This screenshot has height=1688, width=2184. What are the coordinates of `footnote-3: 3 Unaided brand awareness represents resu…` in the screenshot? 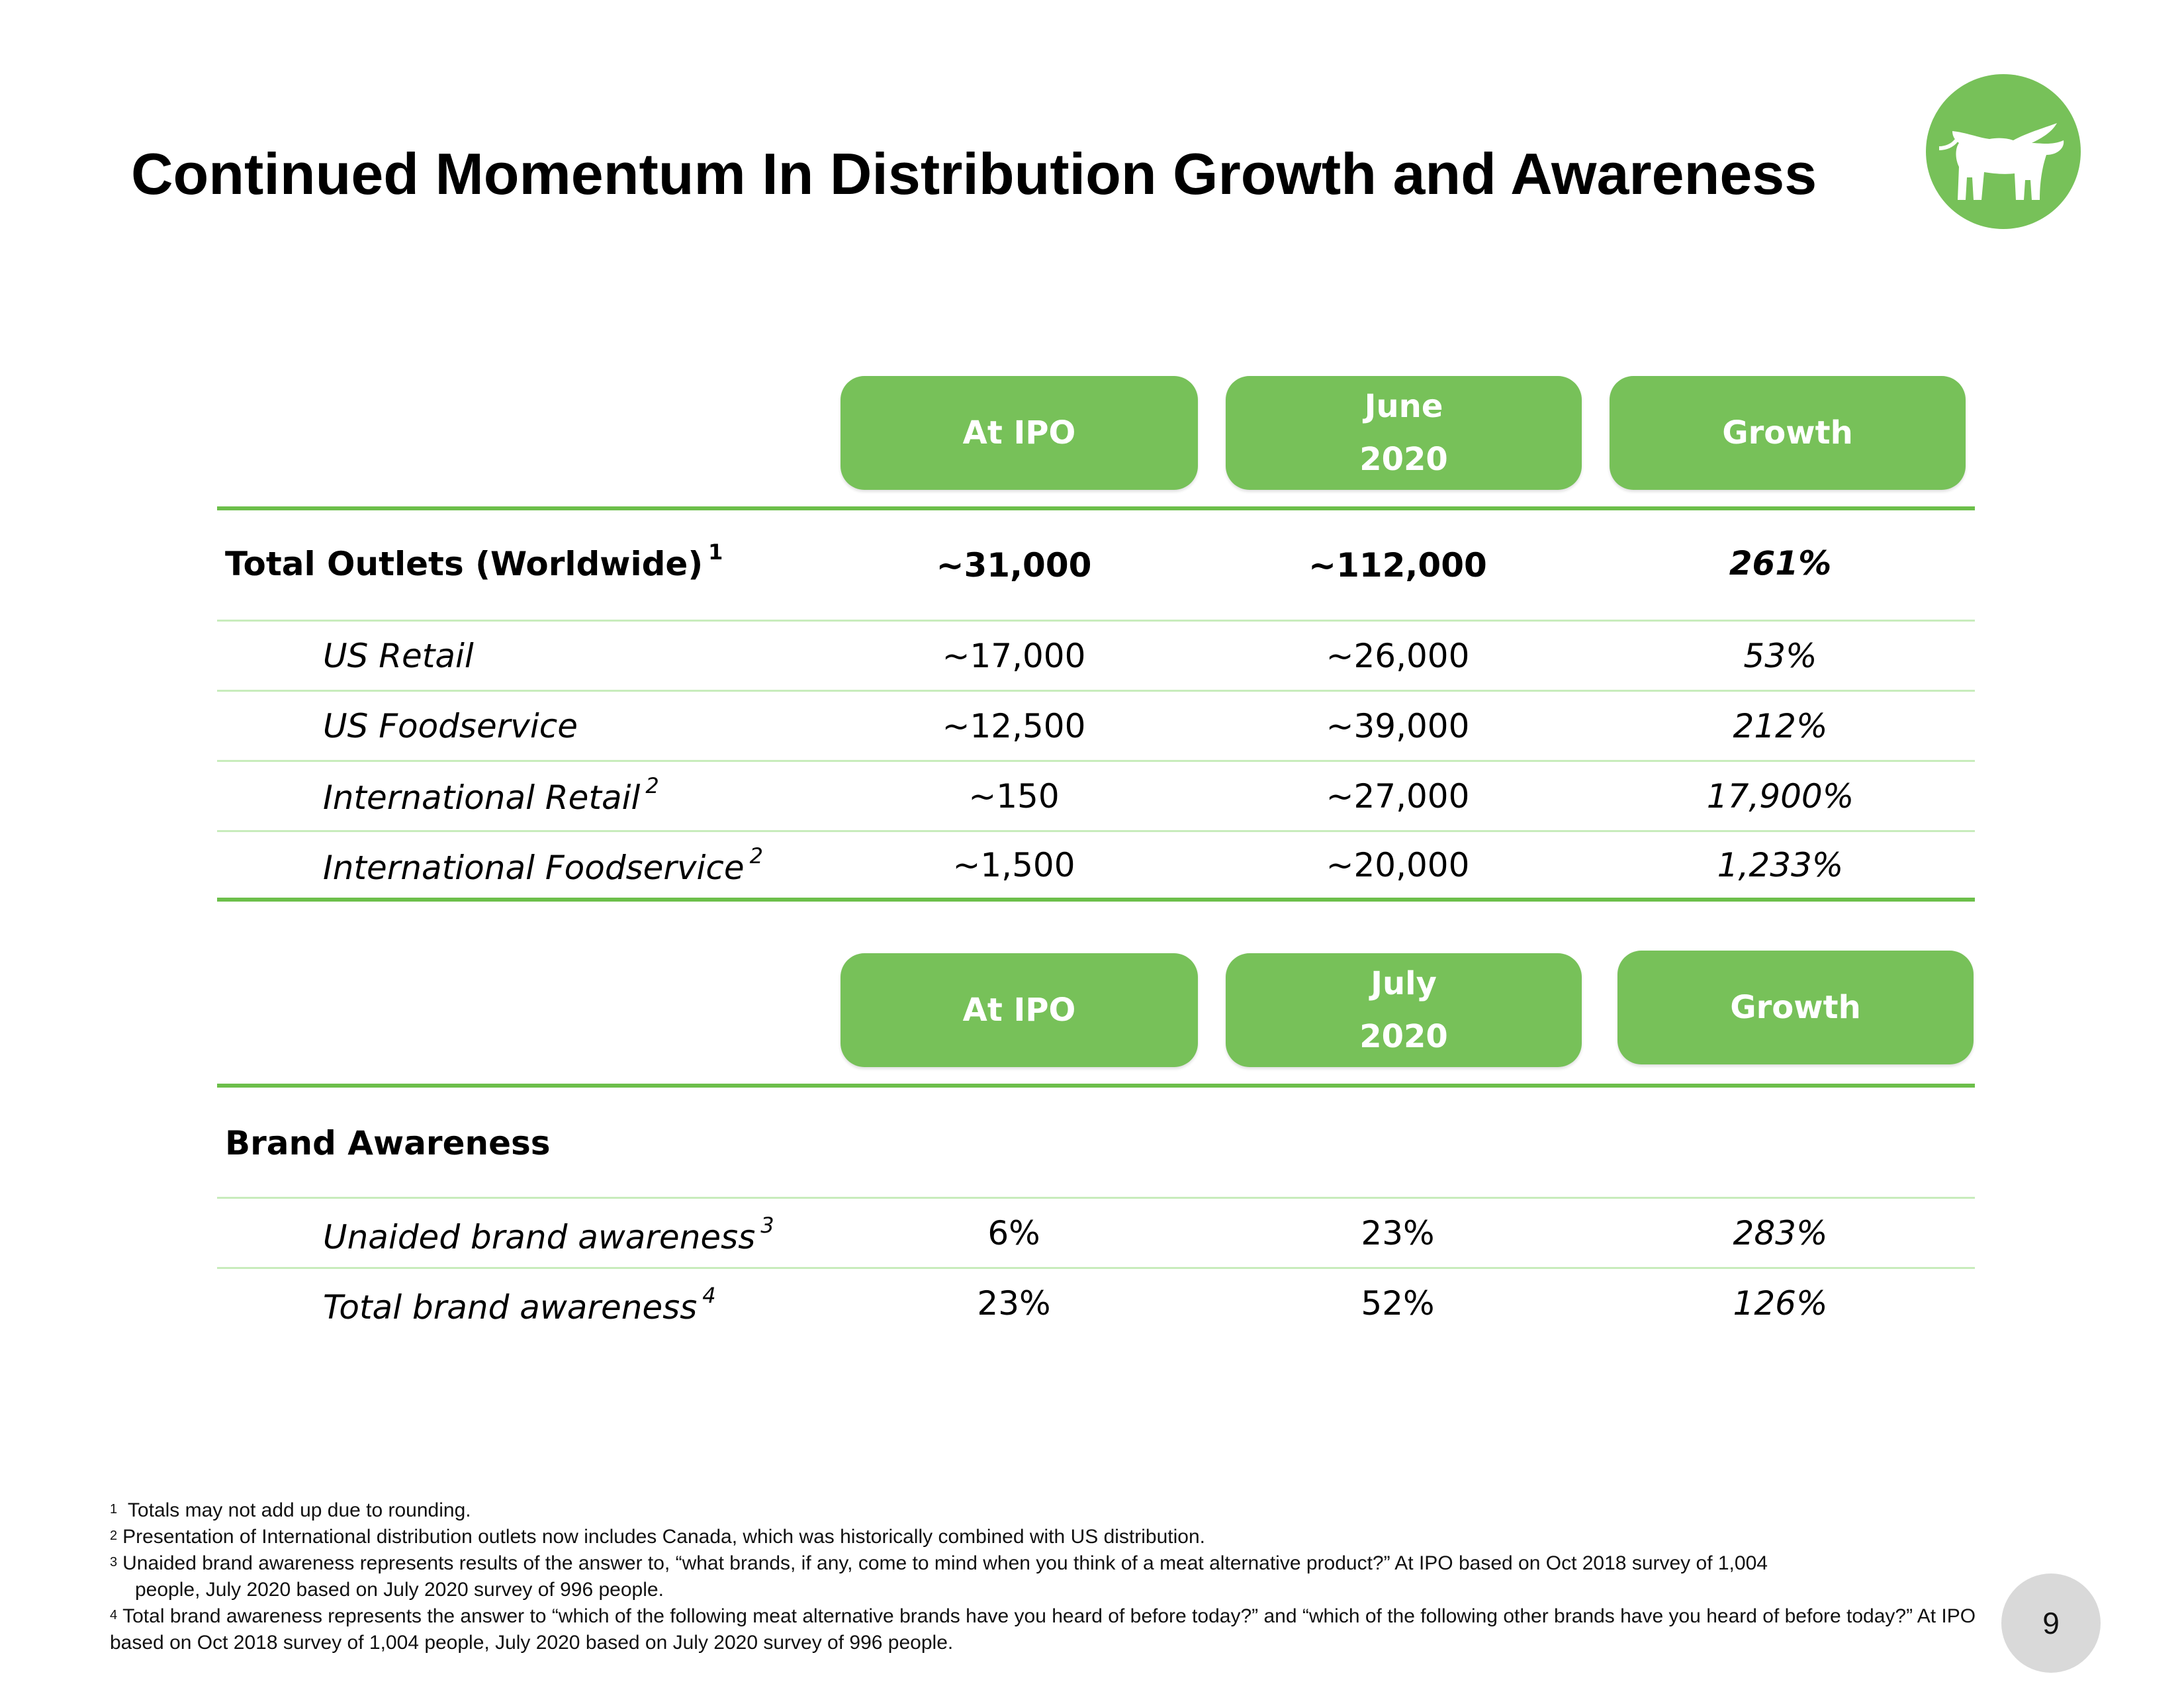 It's located at (939, 1563).